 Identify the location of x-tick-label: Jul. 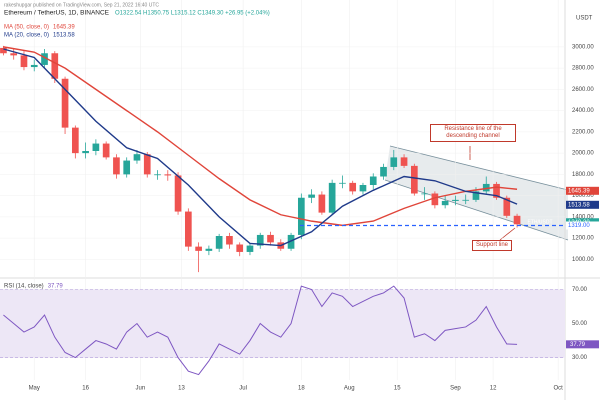
(243, 389).